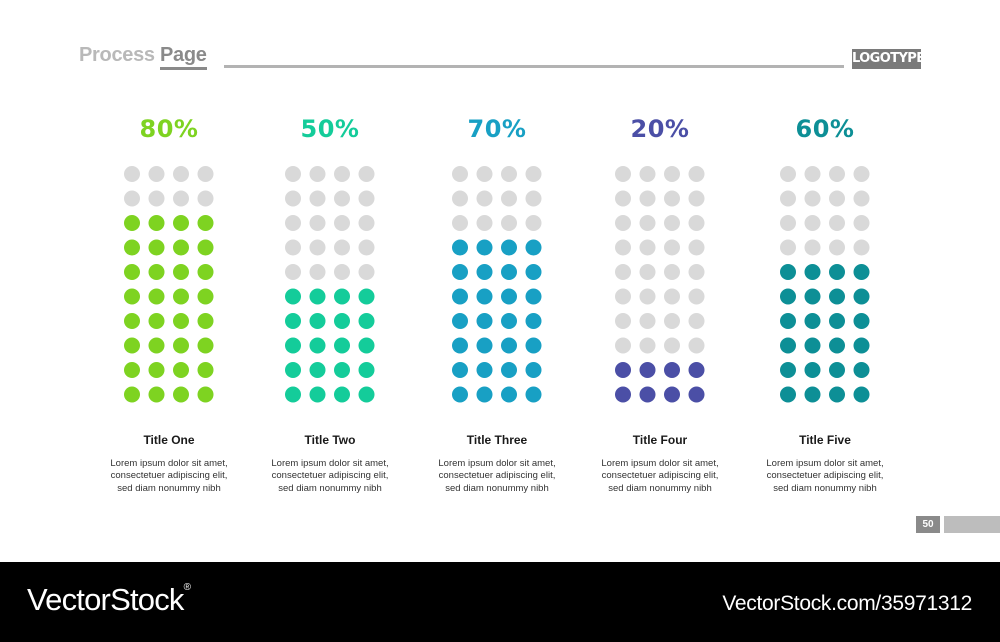 The width and height of the screenshot is (1000, 642). I want to click on percent-label: 60%, so click(825, 129).